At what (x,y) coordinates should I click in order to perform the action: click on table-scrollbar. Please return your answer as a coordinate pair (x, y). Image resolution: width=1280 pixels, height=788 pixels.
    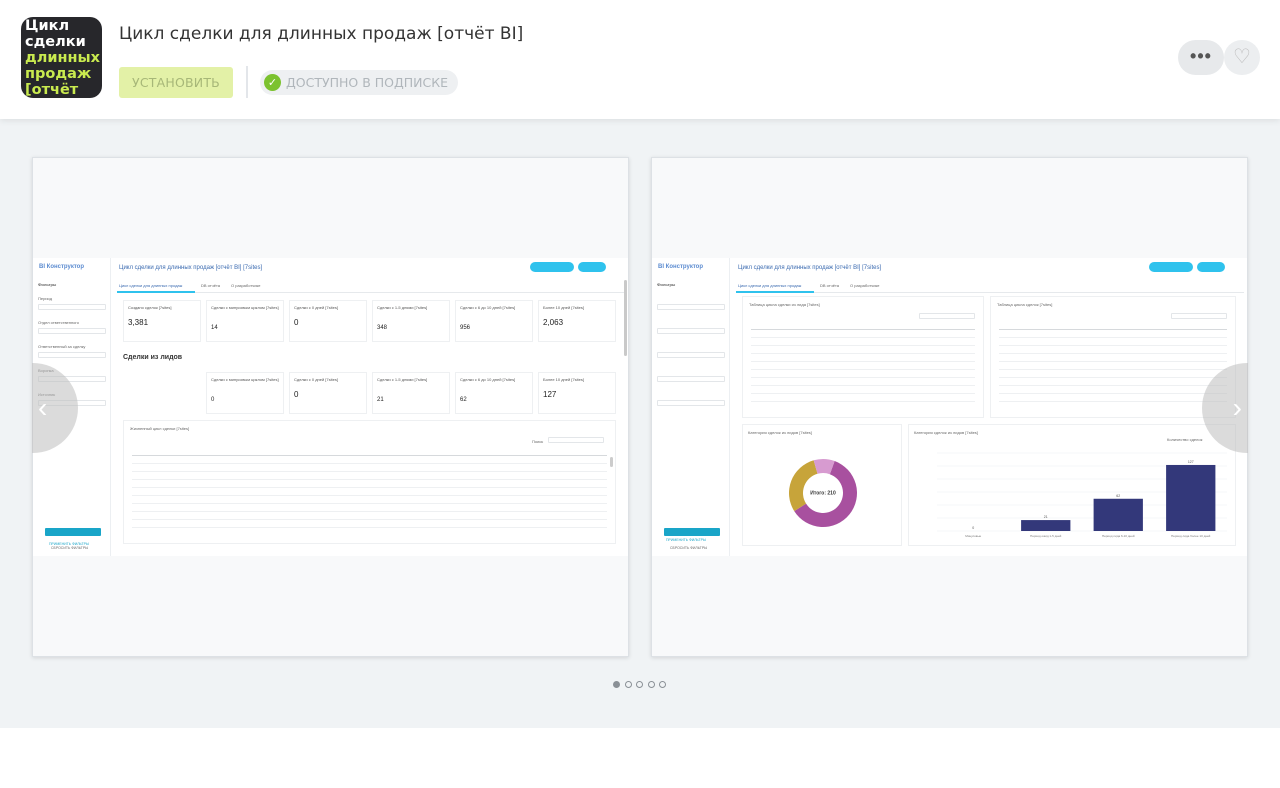
    Looking at the image, I should click on (611, 462).